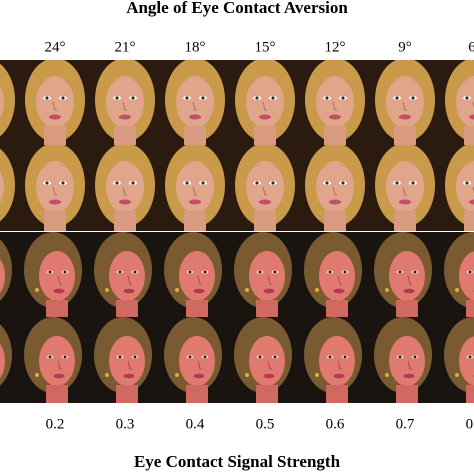 The width and height of the screenshot is (474, 474). I want to click on angle-label: 18°, so click(195, 47).